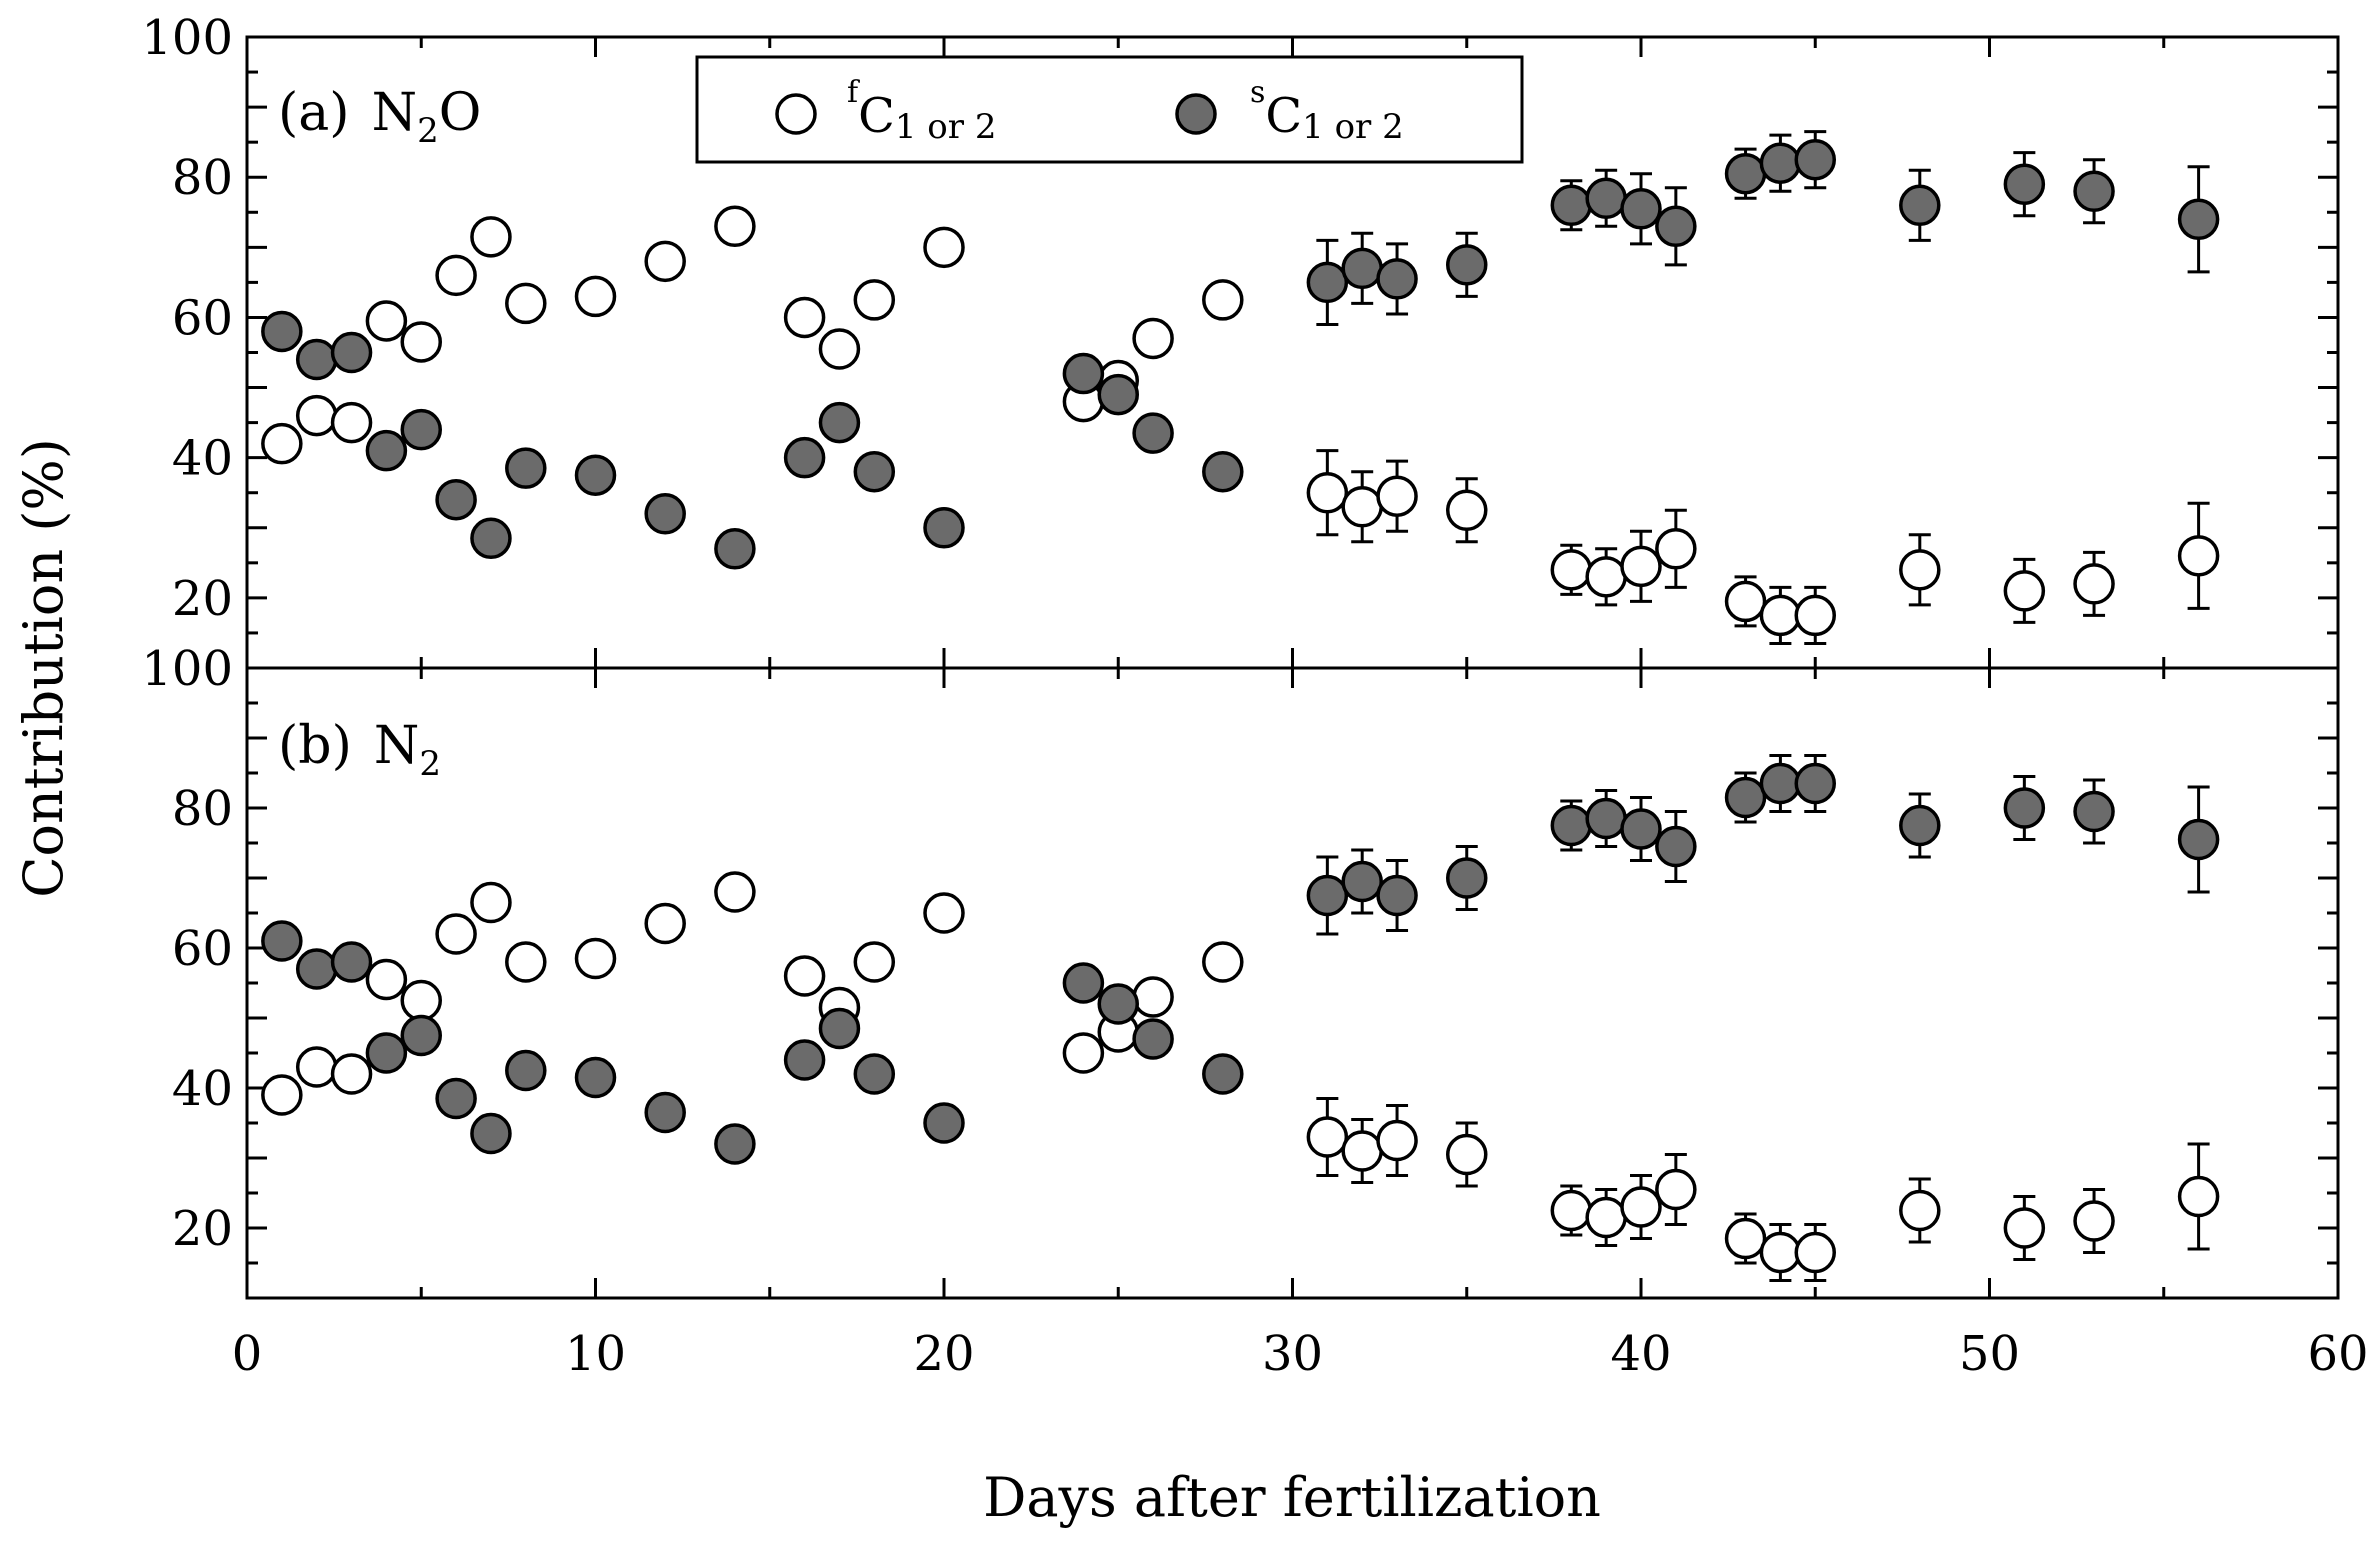  Describe the element at coordinates (202, 809) in the screenshot. I see `panel-b-y-tick-label: 80` at that location.